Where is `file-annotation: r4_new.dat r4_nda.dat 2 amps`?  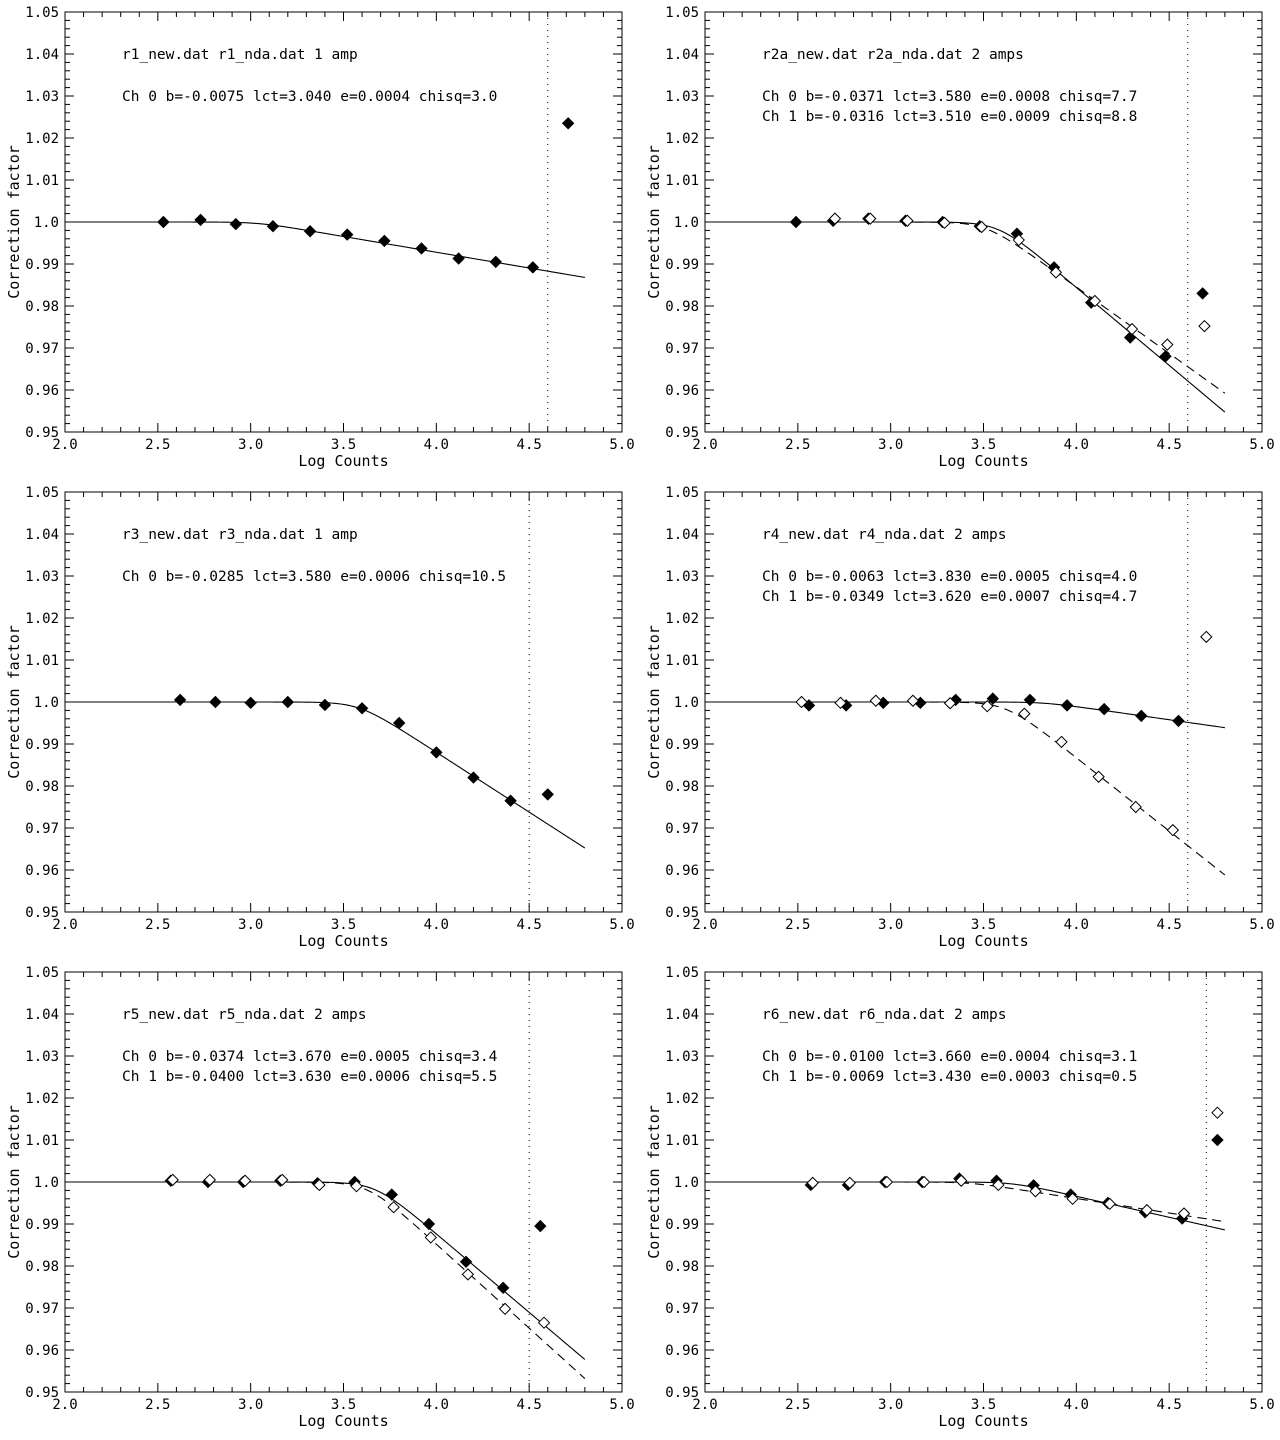
file-annotation: r4_new.dat r4_nda.dat 2 amps is located at coordinates (884, 535).